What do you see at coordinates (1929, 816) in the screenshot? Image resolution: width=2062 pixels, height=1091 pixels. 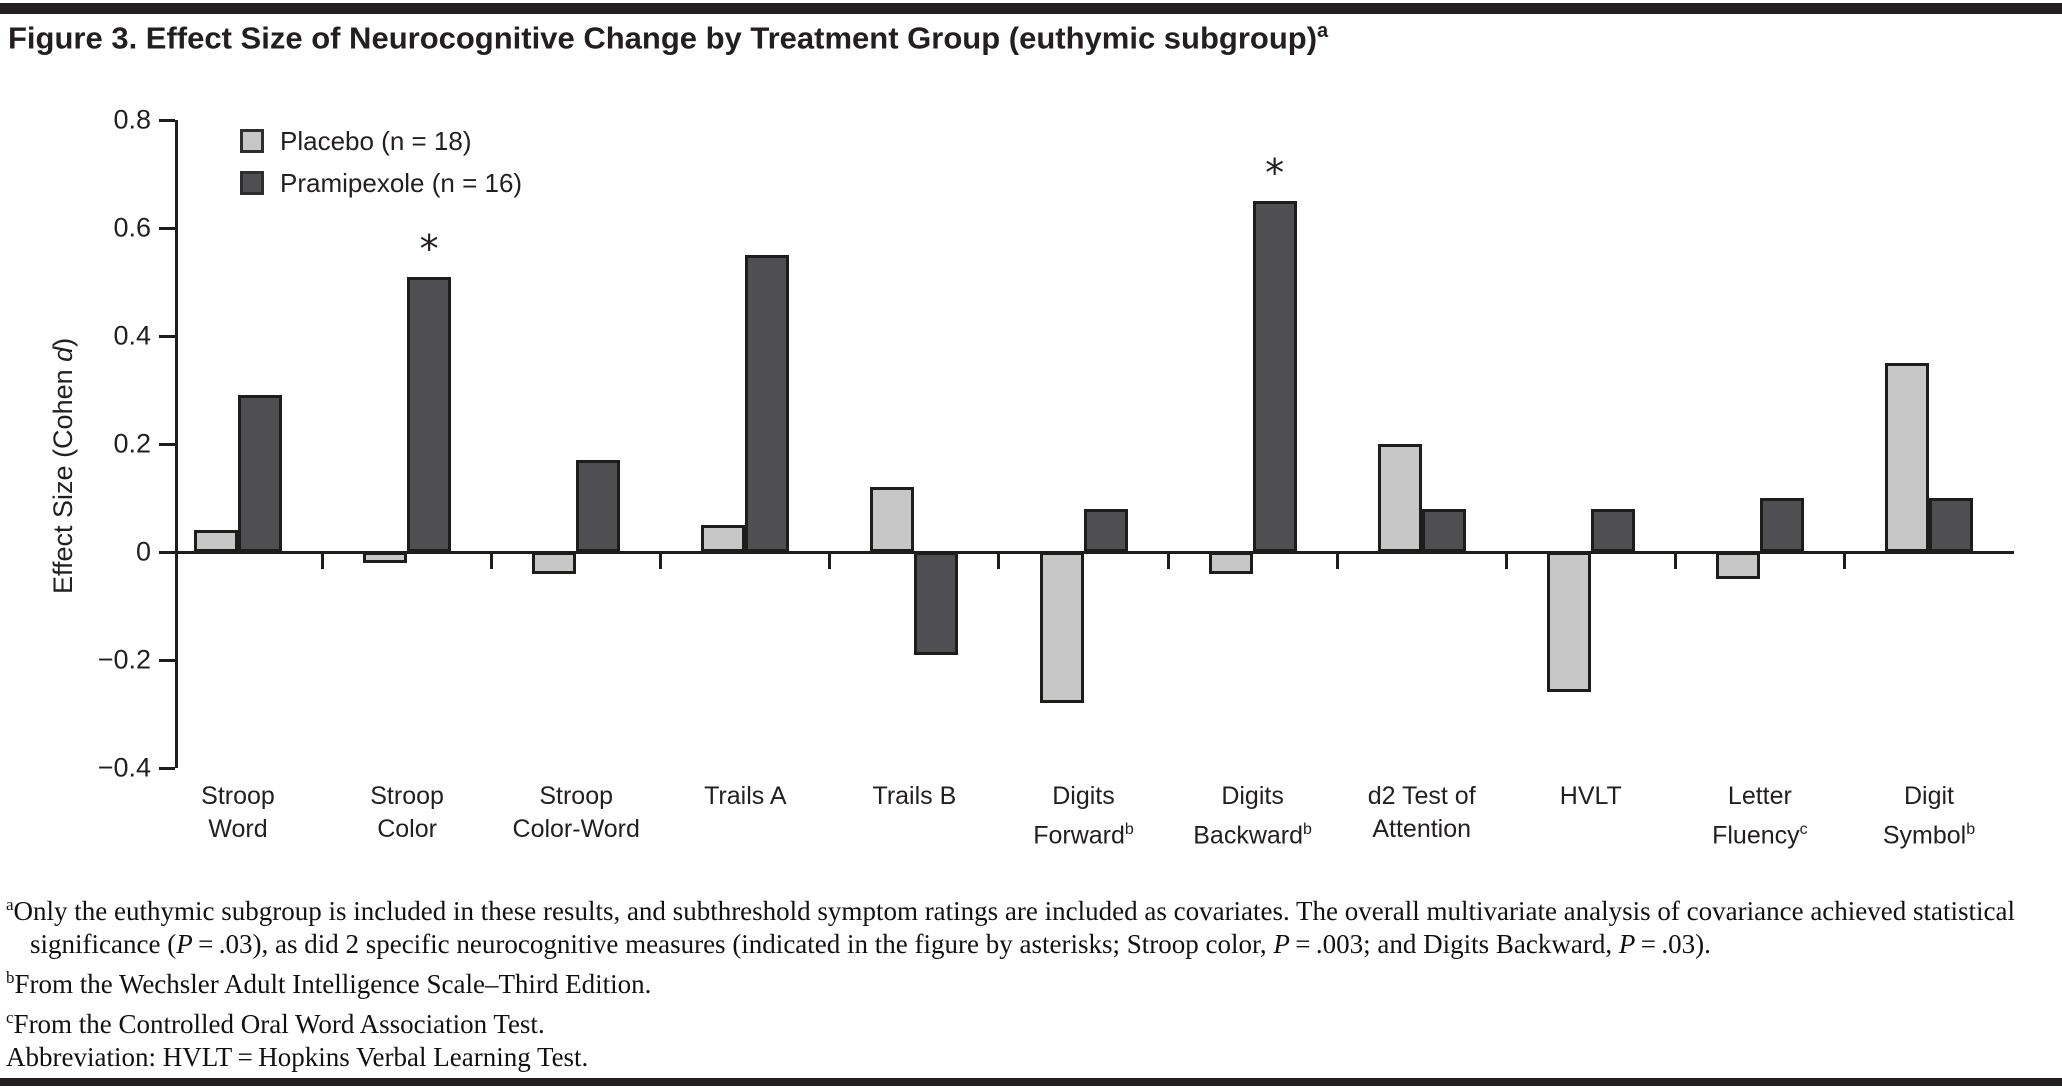 I see `category-label: Digit Symbolb` at bounding box center [1929, 816].